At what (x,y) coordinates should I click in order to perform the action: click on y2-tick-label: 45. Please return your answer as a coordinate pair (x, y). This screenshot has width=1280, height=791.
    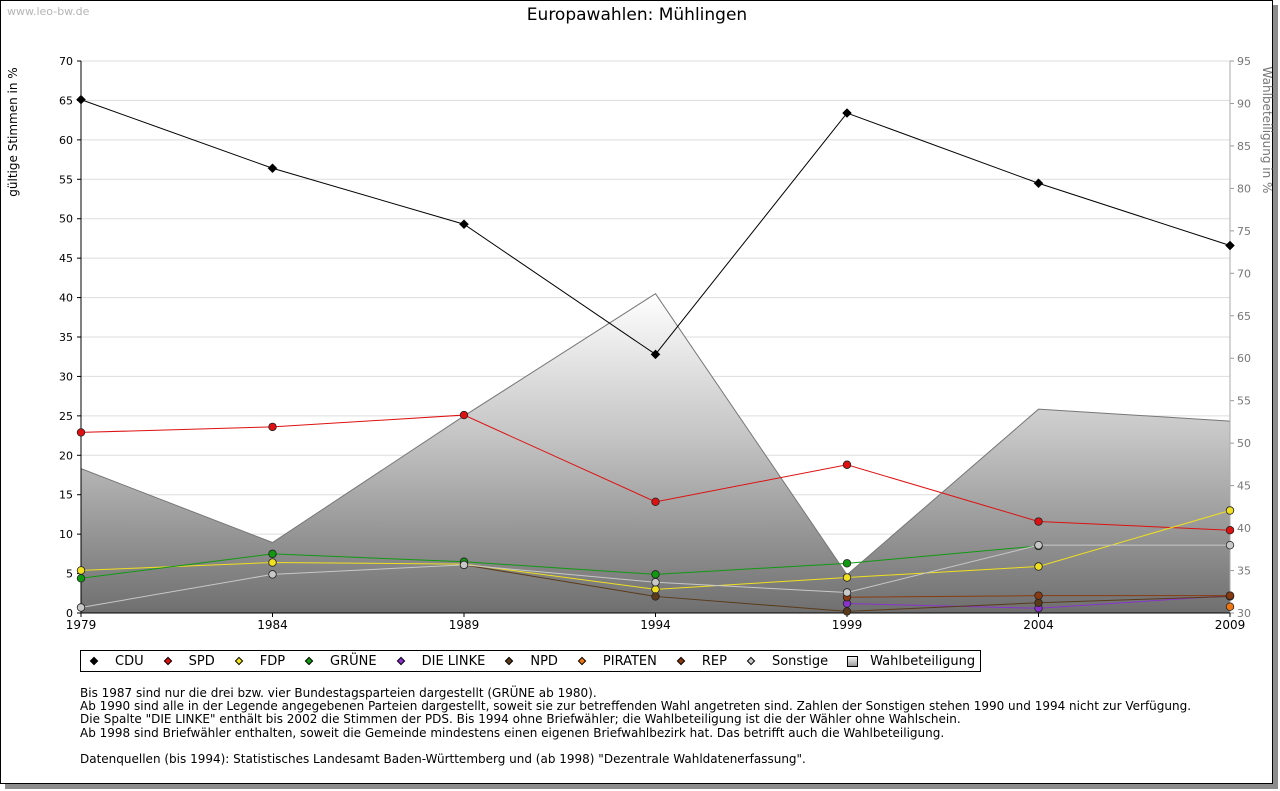
    Looking at the image, I should click on (1244, 486).